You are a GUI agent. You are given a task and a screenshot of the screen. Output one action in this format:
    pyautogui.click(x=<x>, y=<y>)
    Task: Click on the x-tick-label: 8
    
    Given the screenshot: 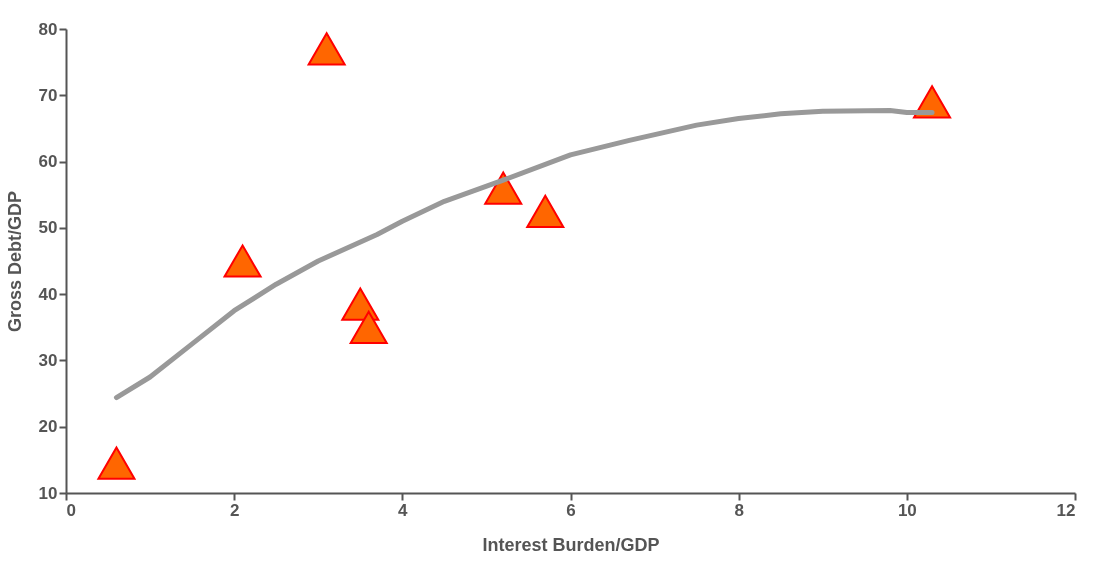 What is the action you would take?
    pyautogui.click(x=739, y=510)
    